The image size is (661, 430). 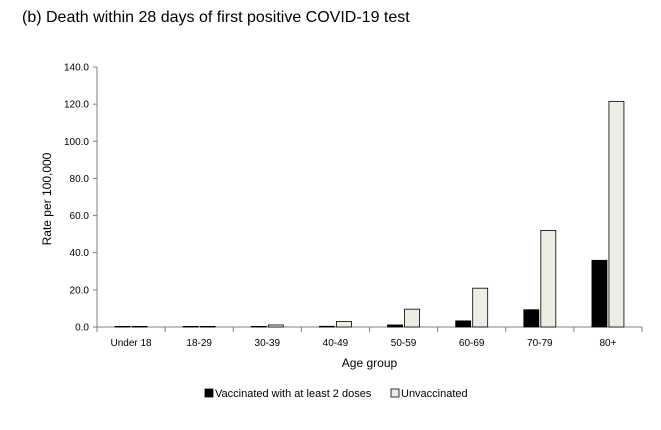 What do you see at coordinates (80, 253) in the screenshot?
I see `y-tick-label: 40.0` at bounding box center [80, 253].